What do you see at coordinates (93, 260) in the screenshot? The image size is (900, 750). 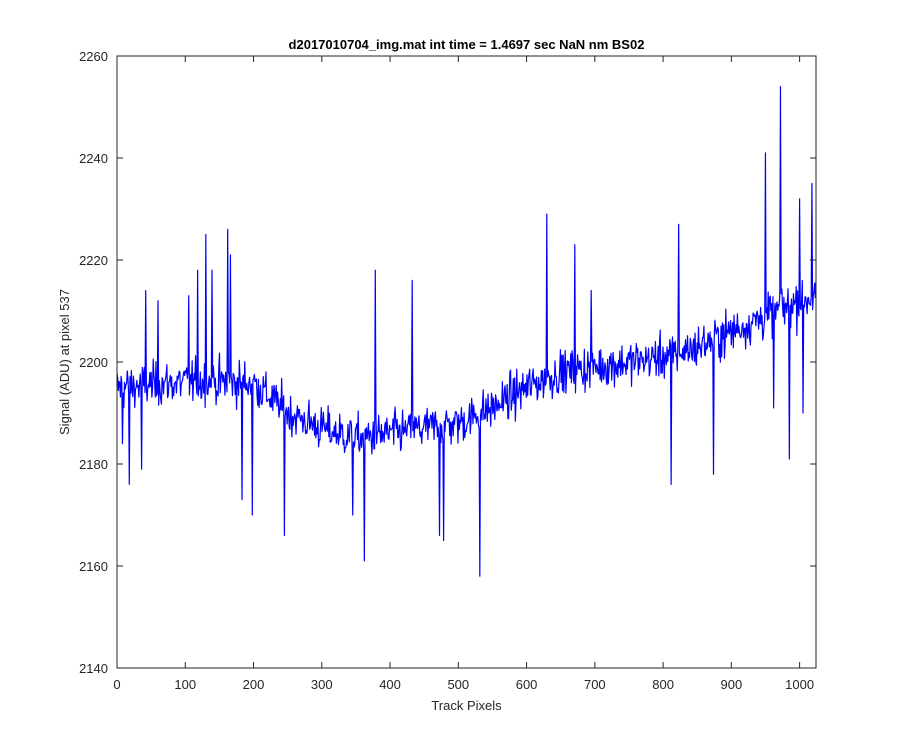 I see `y-tick-label: 2220` at bounding box center [93, 260].